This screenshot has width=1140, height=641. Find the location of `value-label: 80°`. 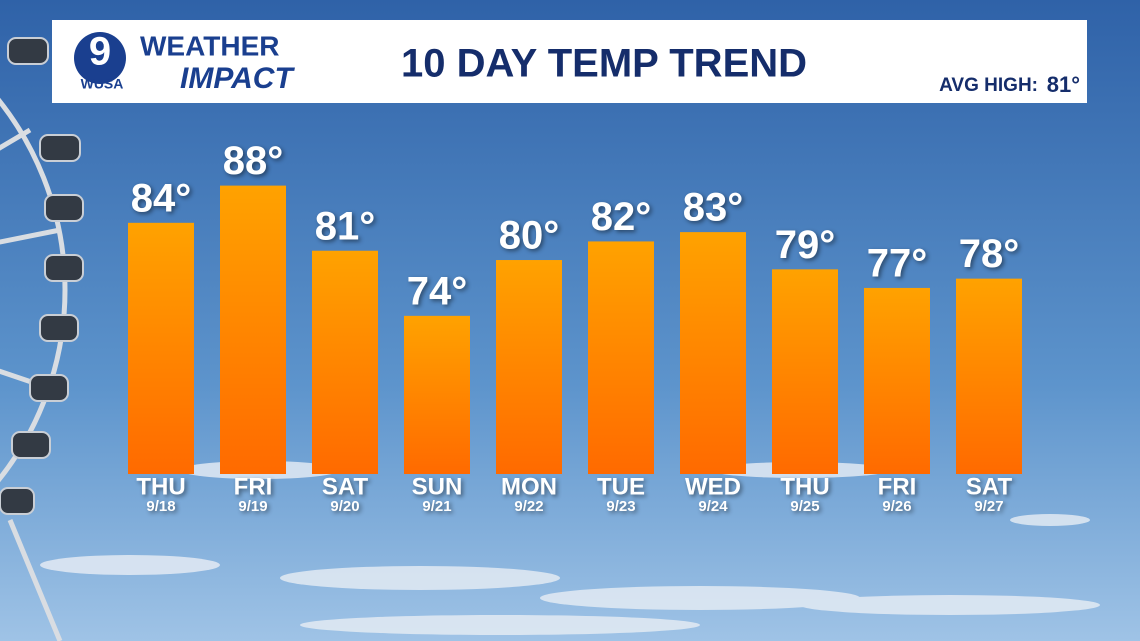

value-label: 80° is located at coordinates (529, 236).